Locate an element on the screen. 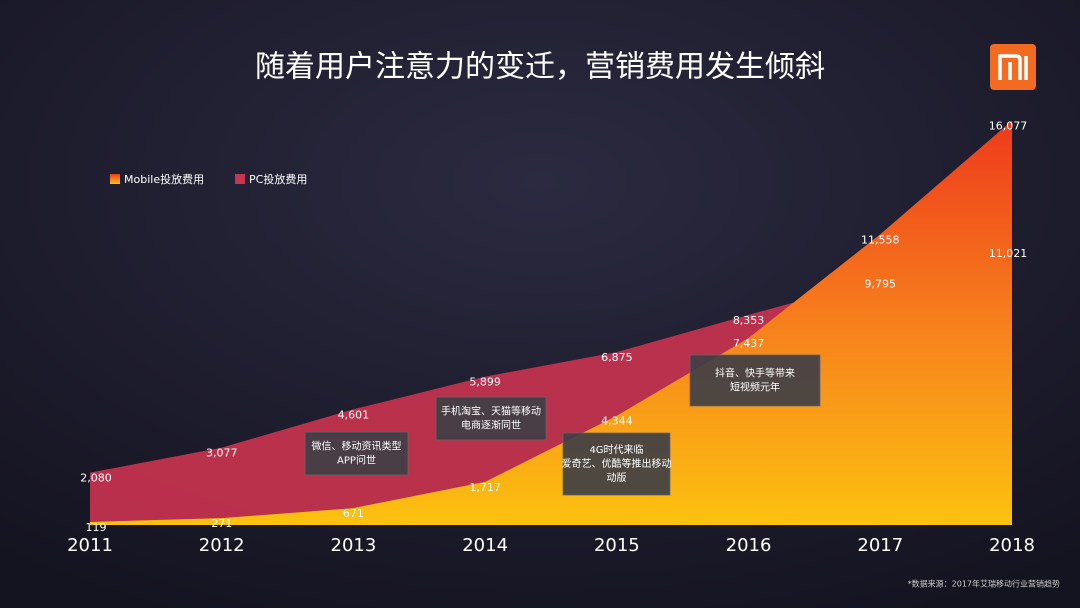 The image size is (1080, 608). value-label: 119 is located at coordinates (96, 527).